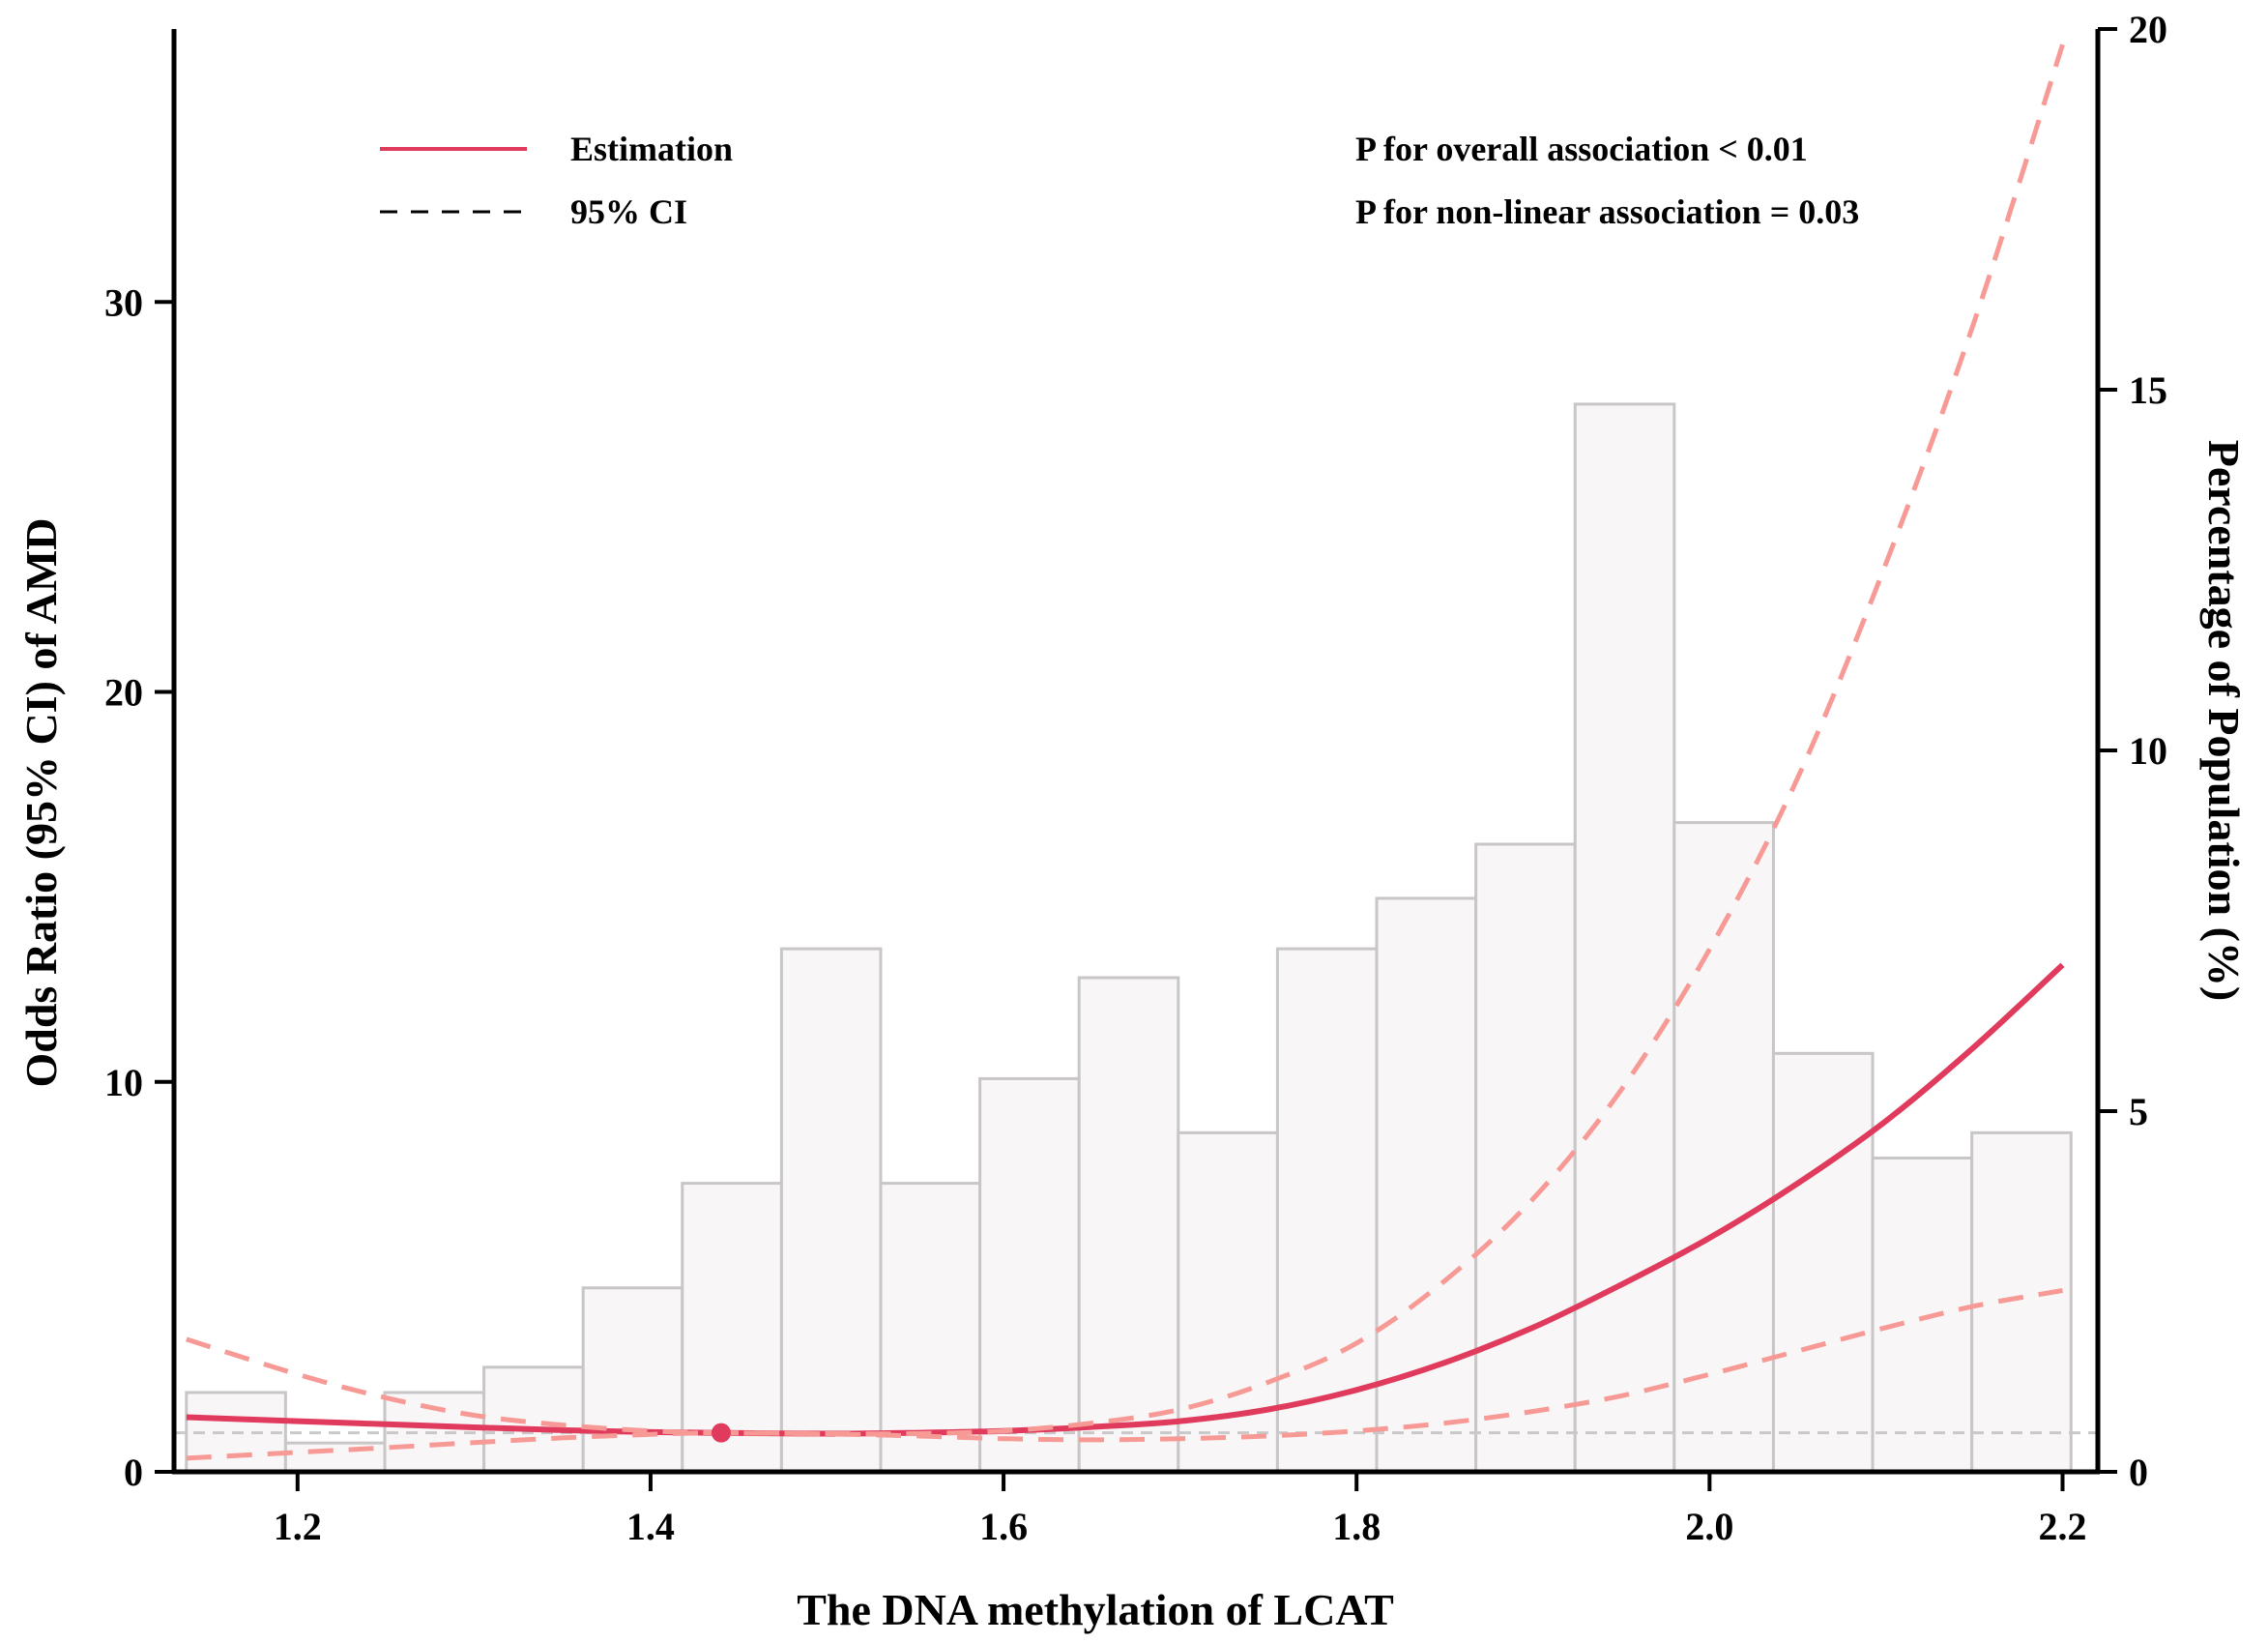 This screenshot has height=1643, width=2268. What do you see at coordinates (628, 211) in the screenshot?
I see `legend-ci-label: 95% CI` at bounding box center [628, 211].